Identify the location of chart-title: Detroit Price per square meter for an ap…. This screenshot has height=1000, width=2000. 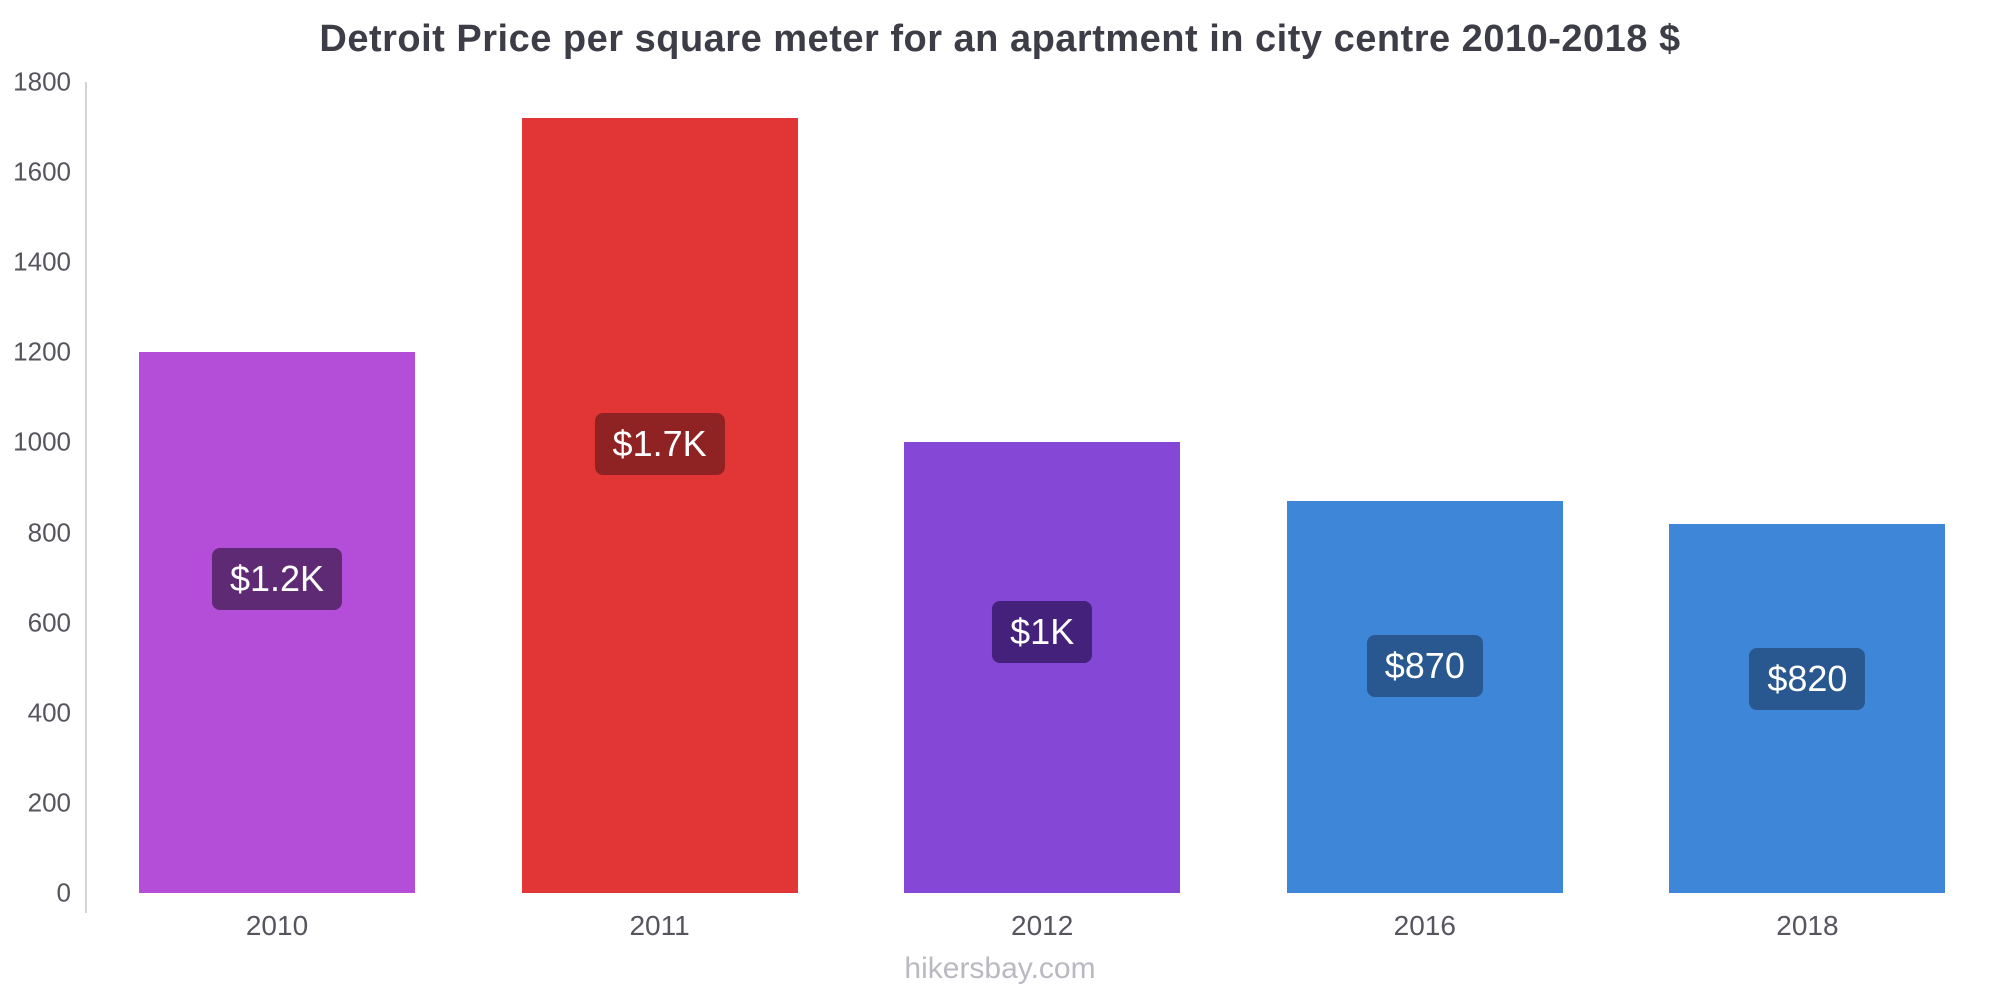
(1000, 39).